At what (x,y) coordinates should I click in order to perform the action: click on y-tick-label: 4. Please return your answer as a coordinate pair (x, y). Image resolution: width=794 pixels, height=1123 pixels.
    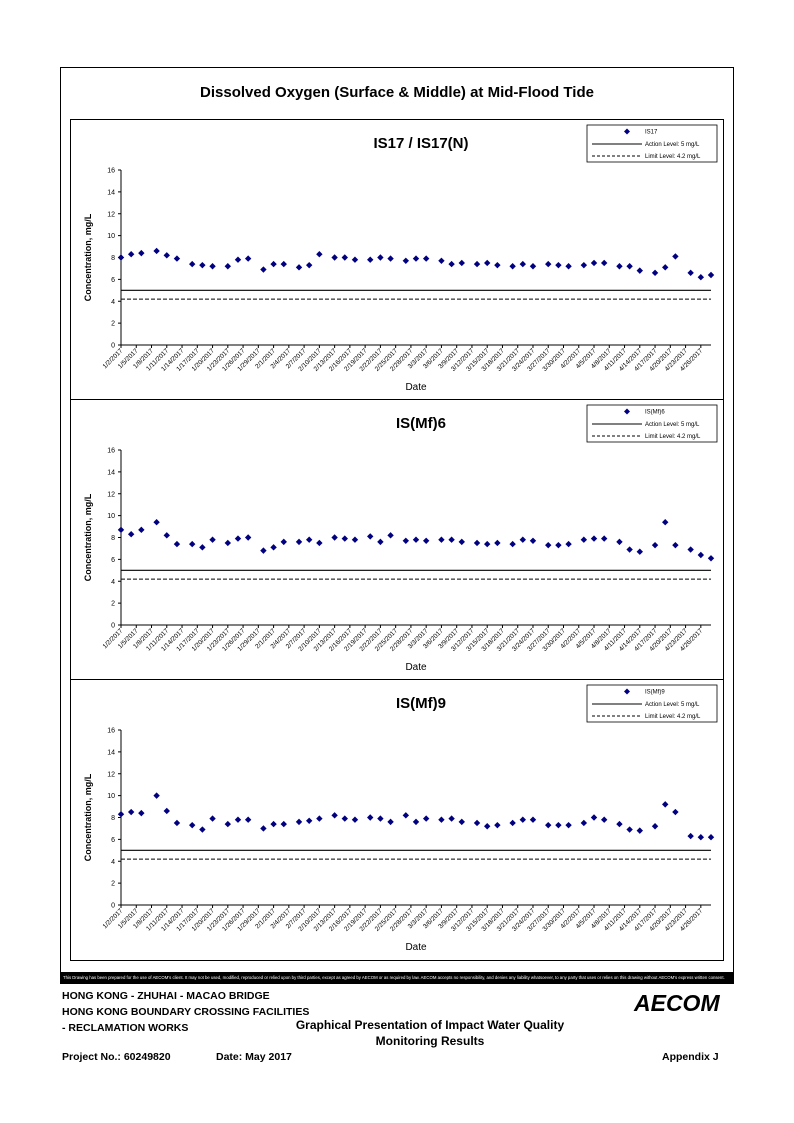
    Looking at the image, I should click on (113, 302).